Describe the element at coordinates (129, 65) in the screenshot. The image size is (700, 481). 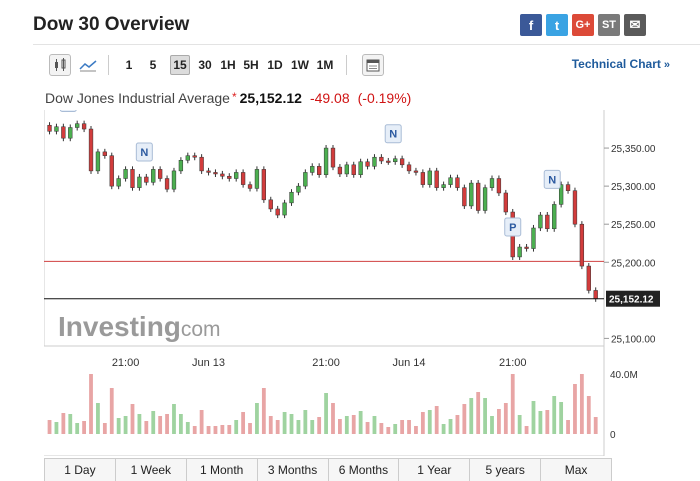
I see `interval-1: 1` at that location.